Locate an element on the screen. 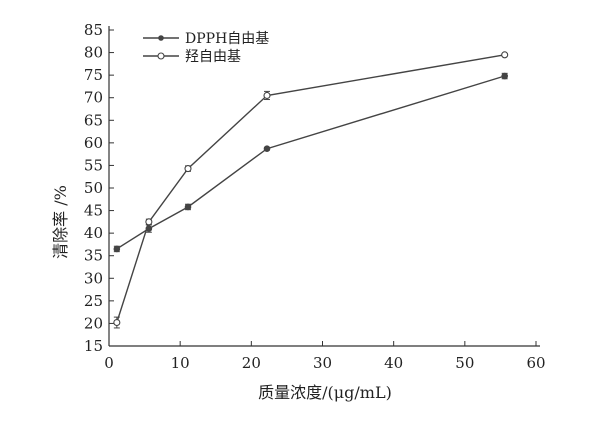  y-tick-label: 75 is located at coordinates (93, 75).